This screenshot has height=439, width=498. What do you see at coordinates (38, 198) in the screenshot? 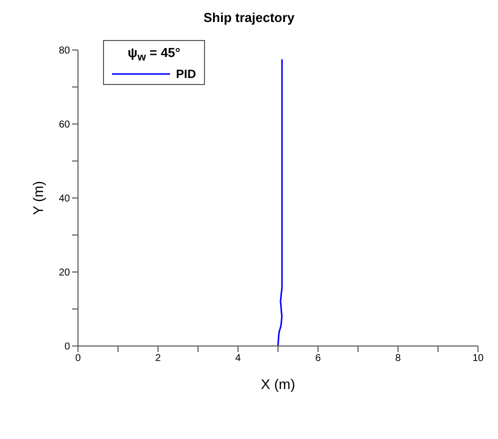
I see `y-axis-title: Y (m)` at bounding box center [38, 198].